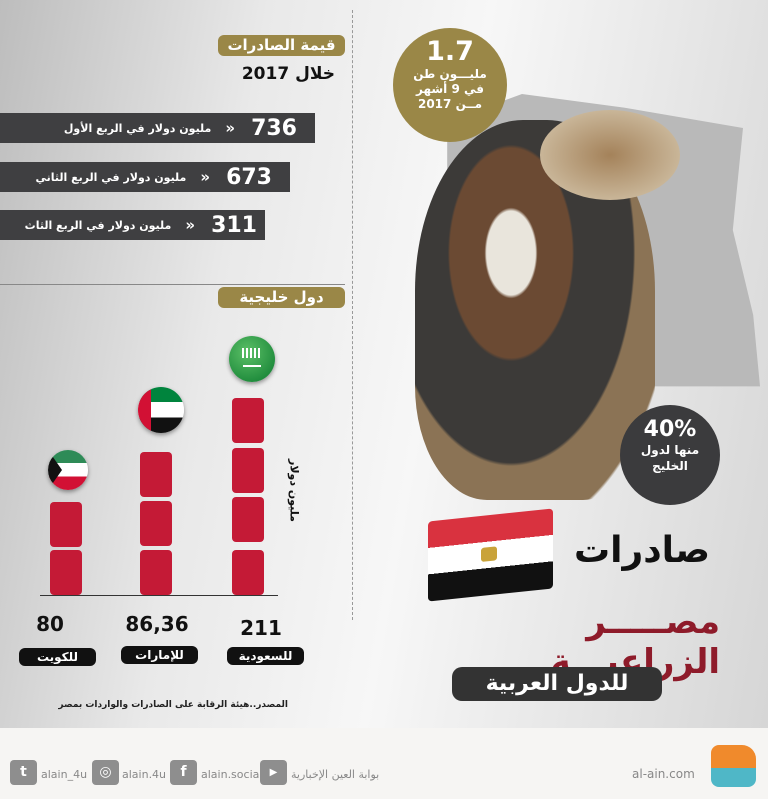 The width and height of the screenshot is (768, 799). Describe the element at coordinates (232, 774) in the screenshot. I see `facebook-handle: alain.social` at that location.